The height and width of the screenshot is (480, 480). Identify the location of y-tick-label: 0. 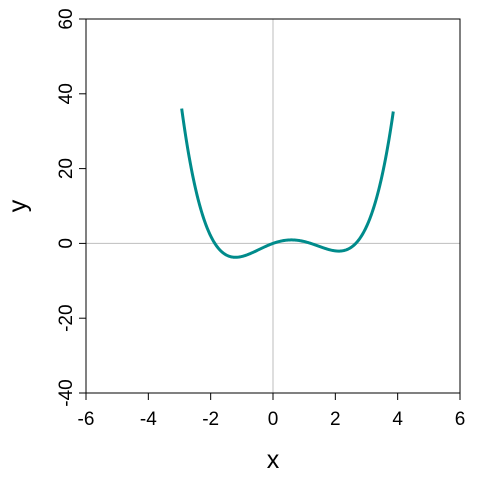
(66, 243).